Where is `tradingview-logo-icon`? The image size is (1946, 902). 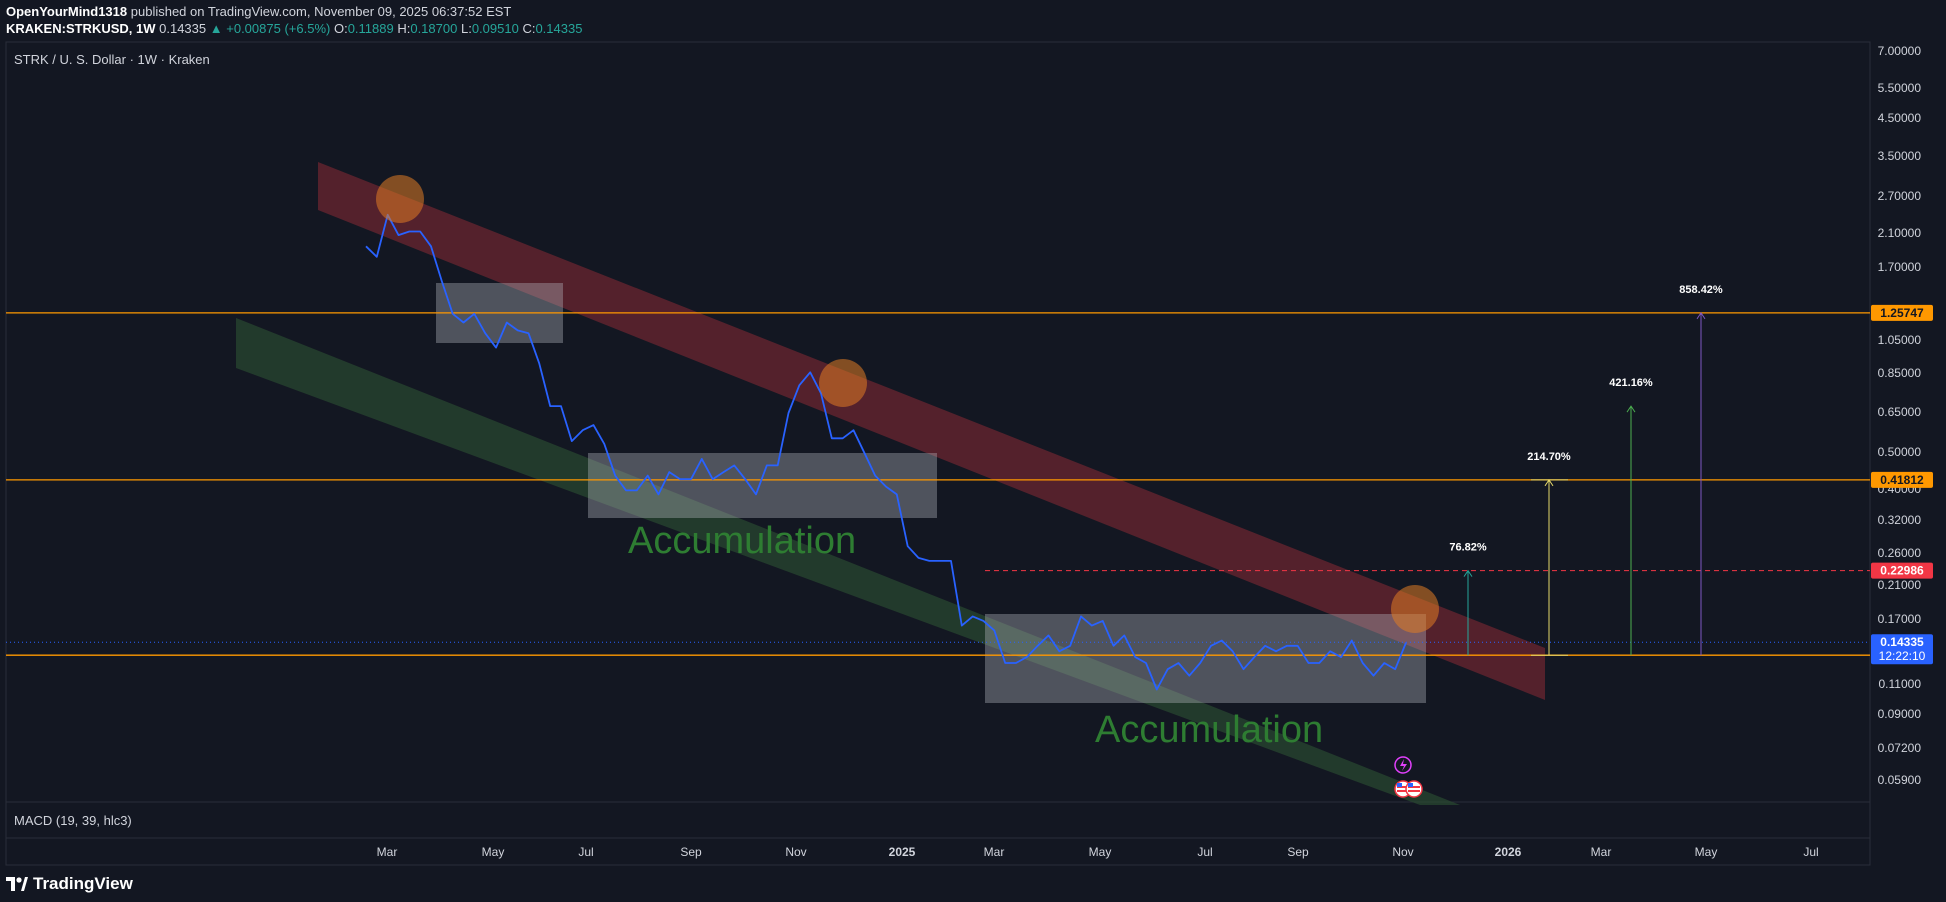 tradingview-logo-icon is located at coordinates (17, 884).